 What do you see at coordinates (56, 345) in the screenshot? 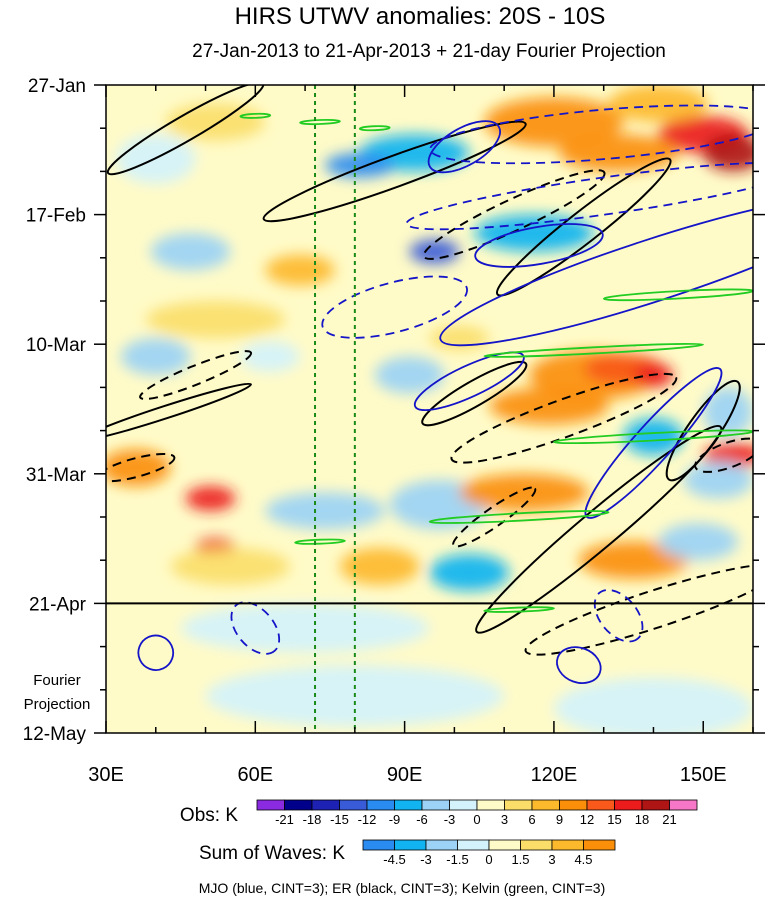
I see `y-tick-label: 10-Mar` at bounding box center [56, 345].